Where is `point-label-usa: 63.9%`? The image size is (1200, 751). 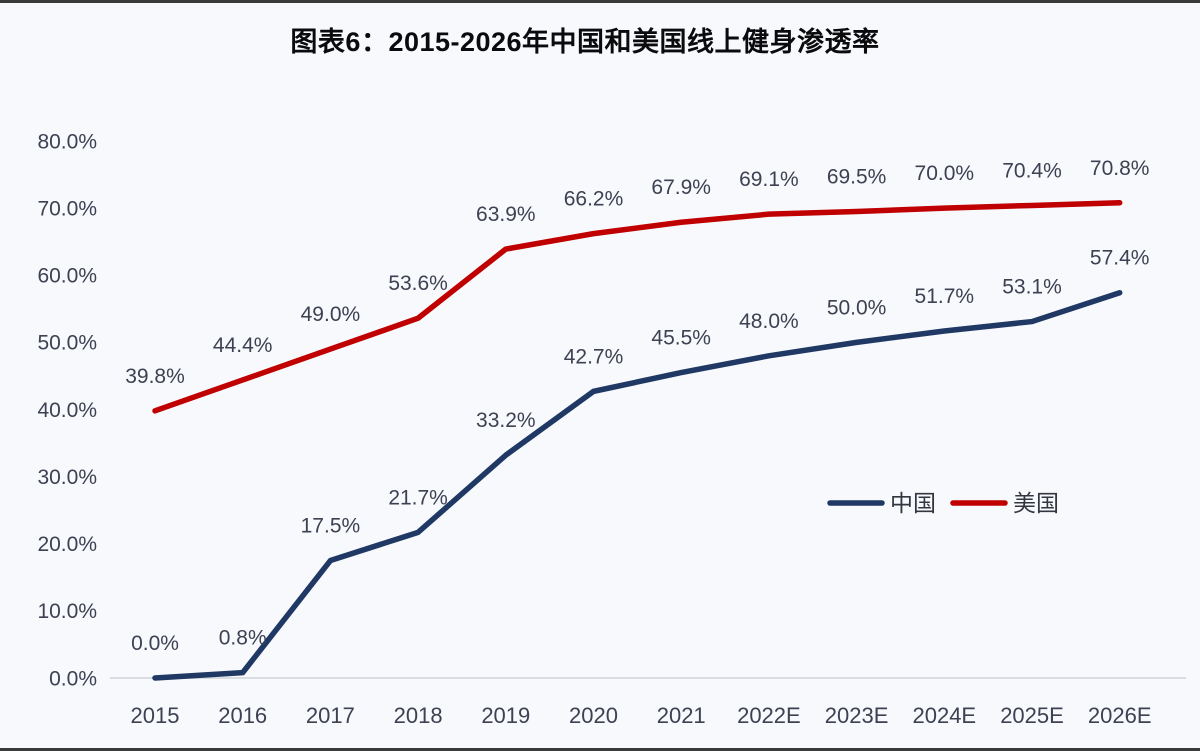
point-label-usa: 63.9% is located at coordinates (506, 214).